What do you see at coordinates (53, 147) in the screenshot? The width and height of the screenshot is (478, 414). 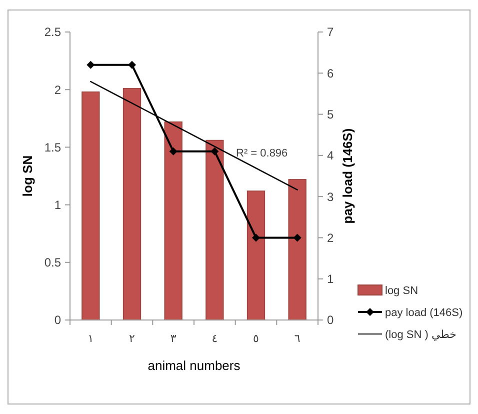 I see `y-tick-label: 1.5` at bounding box center [53, 147].